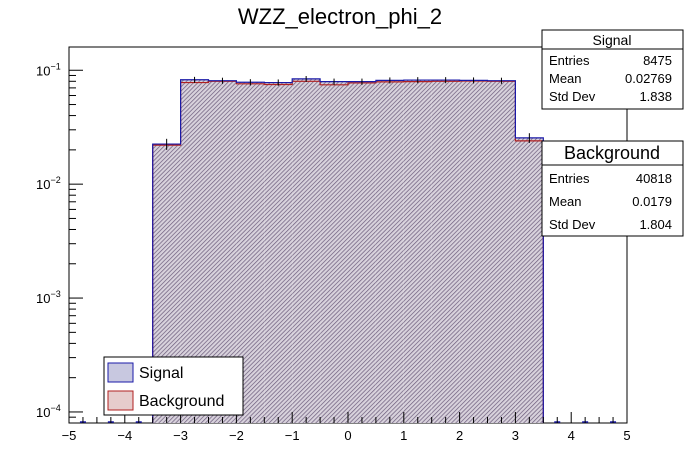  I want to click on background-stddev-label: Std Dev, so click(572, 224).